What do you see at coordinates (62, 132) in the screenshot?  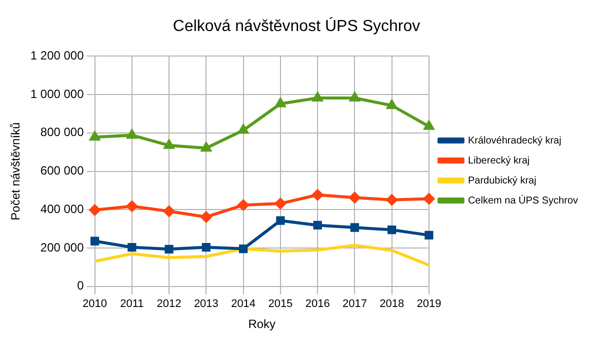 I see `y-tick-label: 800 000` at bounding box center [62, 132].